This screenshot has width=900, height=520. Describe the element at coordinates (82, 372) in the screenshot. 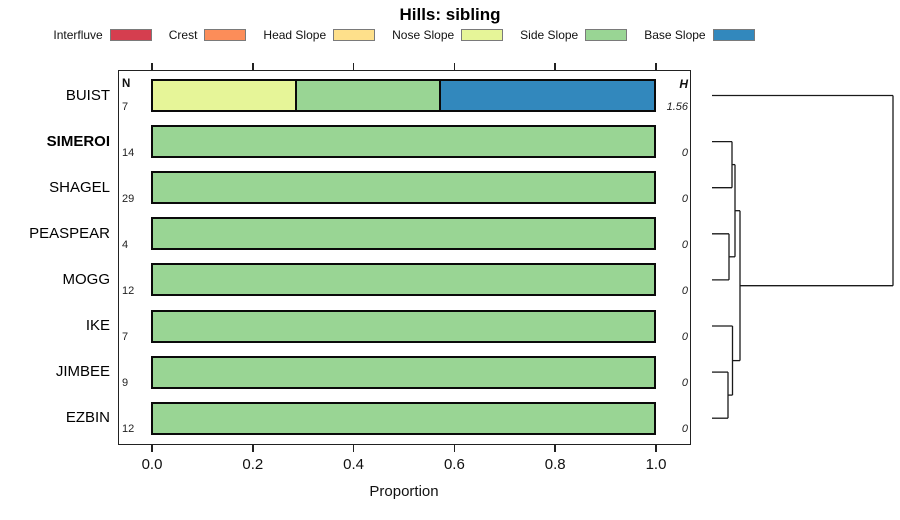

I see `row-label: JIMBEE` at that location.